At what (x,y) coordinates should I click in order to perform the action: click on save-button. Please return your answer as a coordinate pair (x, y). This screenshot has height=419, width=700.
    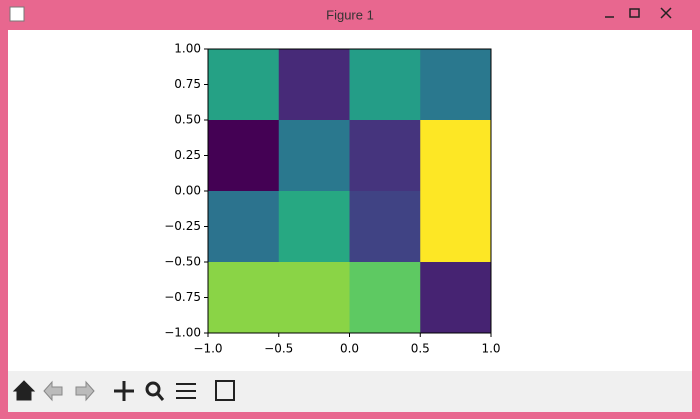
    Looking at the image, I should click on (225, 390).